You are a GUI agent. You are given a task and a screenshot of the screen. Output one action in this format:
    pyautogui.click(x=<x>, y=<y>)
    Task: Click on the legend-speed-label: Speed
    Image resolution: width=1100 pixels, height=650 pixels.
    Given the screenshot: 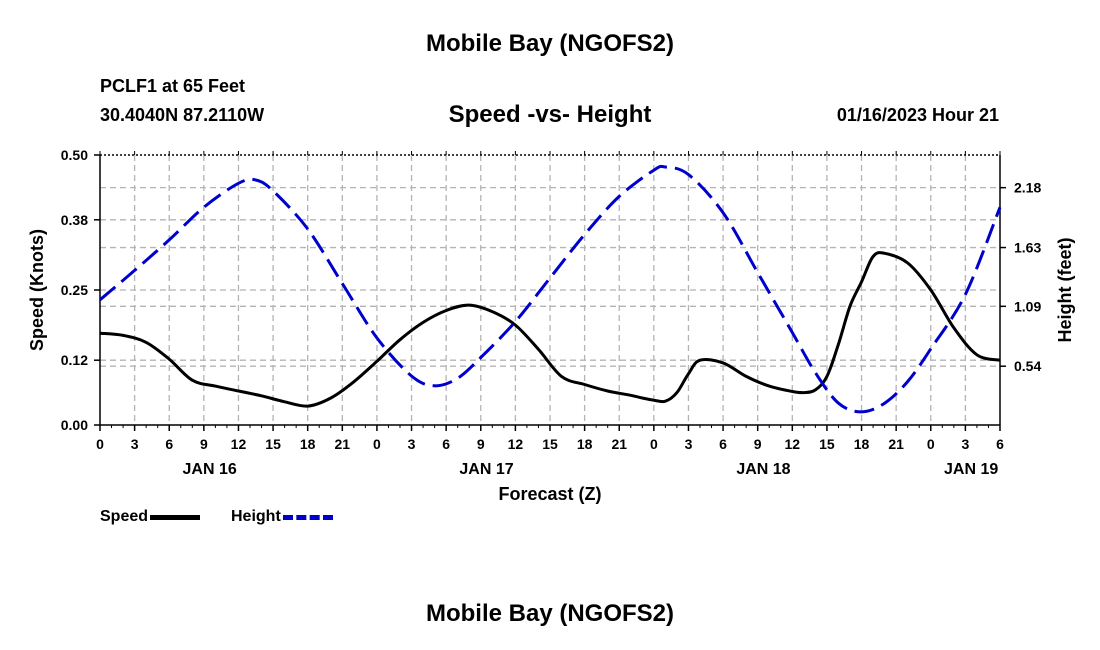 What is the action you would take?
    pyautogui.click(x=124, y=516)
    